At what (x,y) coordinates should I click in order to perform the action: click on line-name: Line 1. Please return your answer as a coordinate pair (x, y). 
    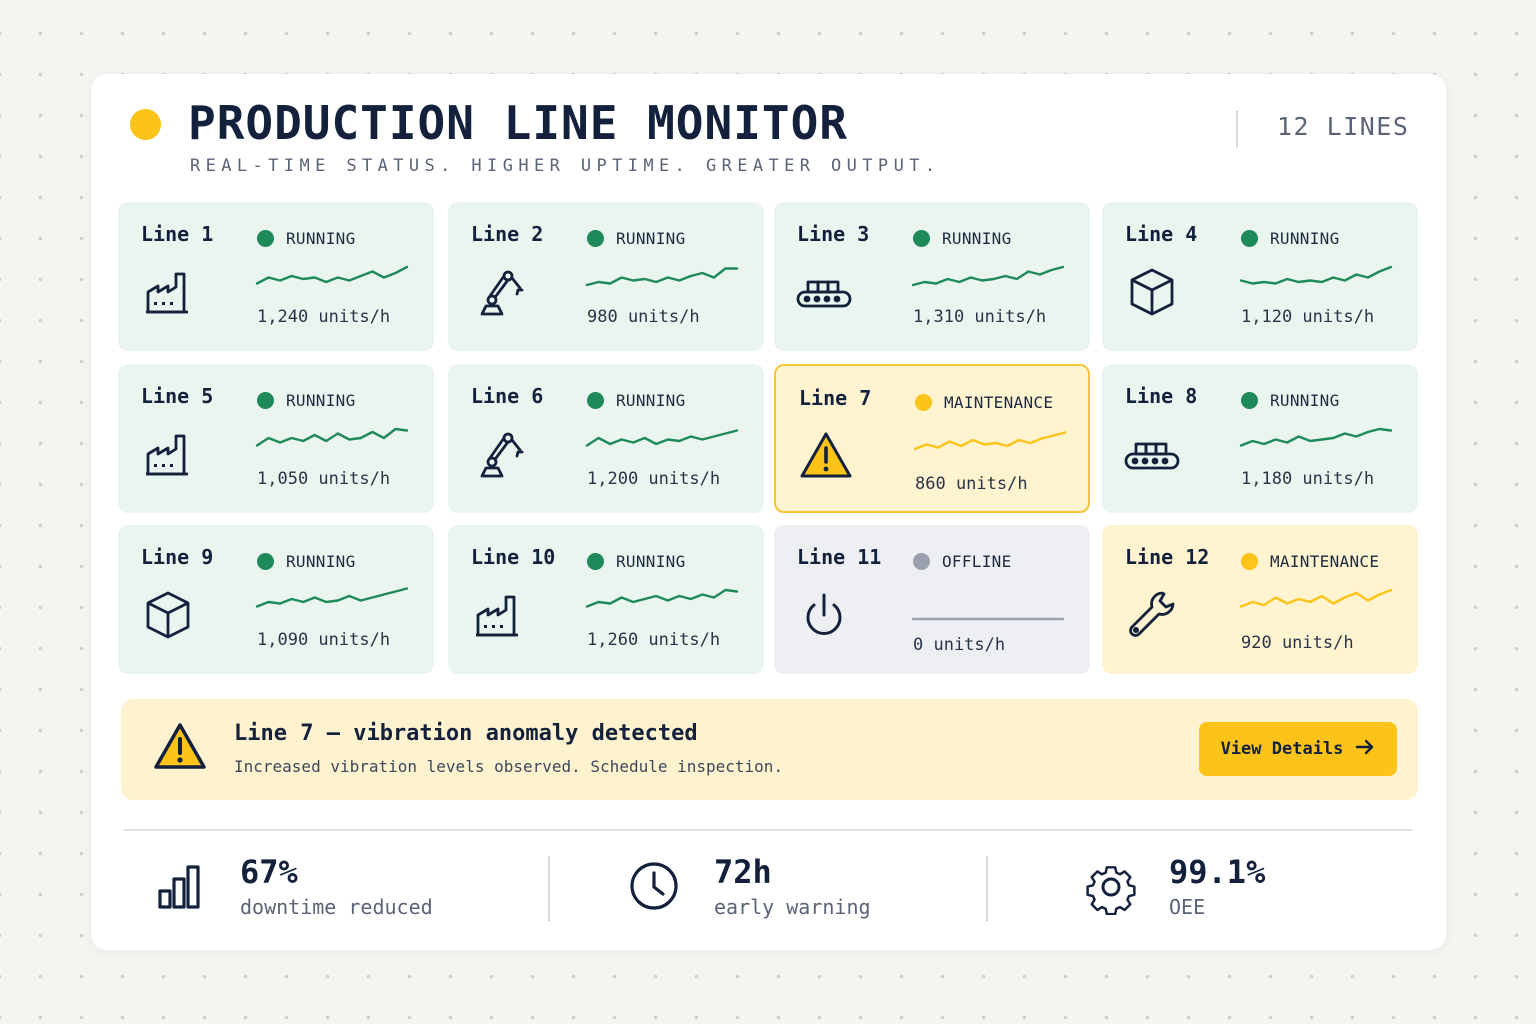
    Looking at the image, I should click on (177, 234).